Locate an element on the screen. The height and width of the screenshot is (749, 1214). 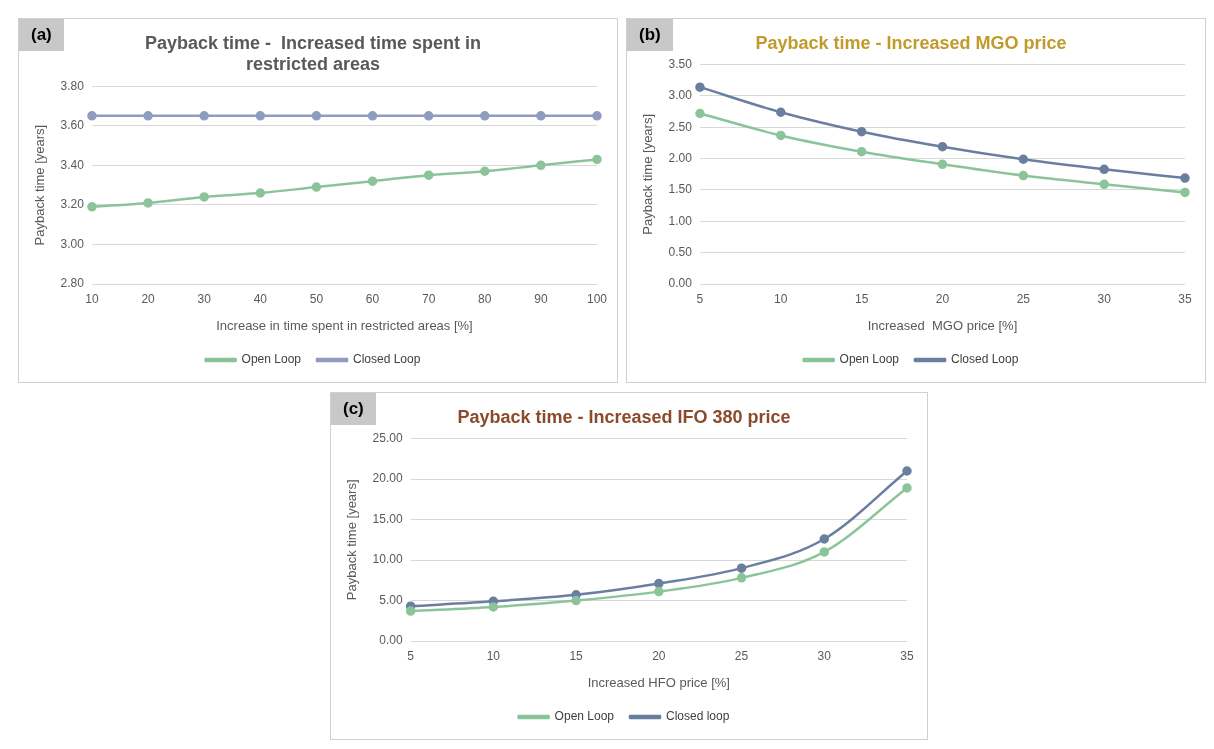
x-tick-label: 50 is located at coordinates (316, 298).